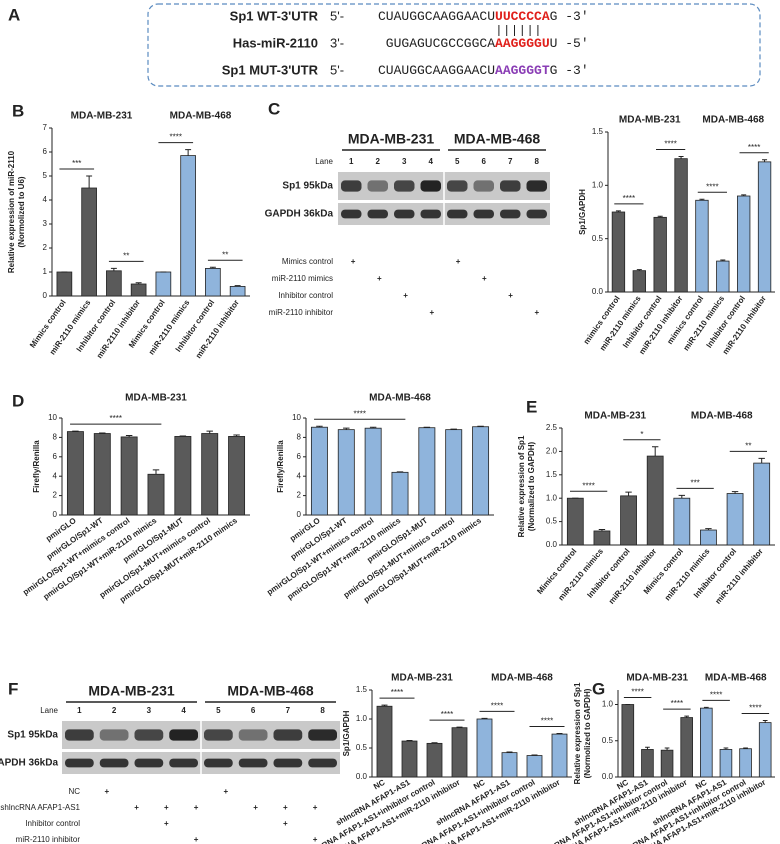 The image size is (780, 844). I want to click on y-tick-label: 10, so click(296, 417).